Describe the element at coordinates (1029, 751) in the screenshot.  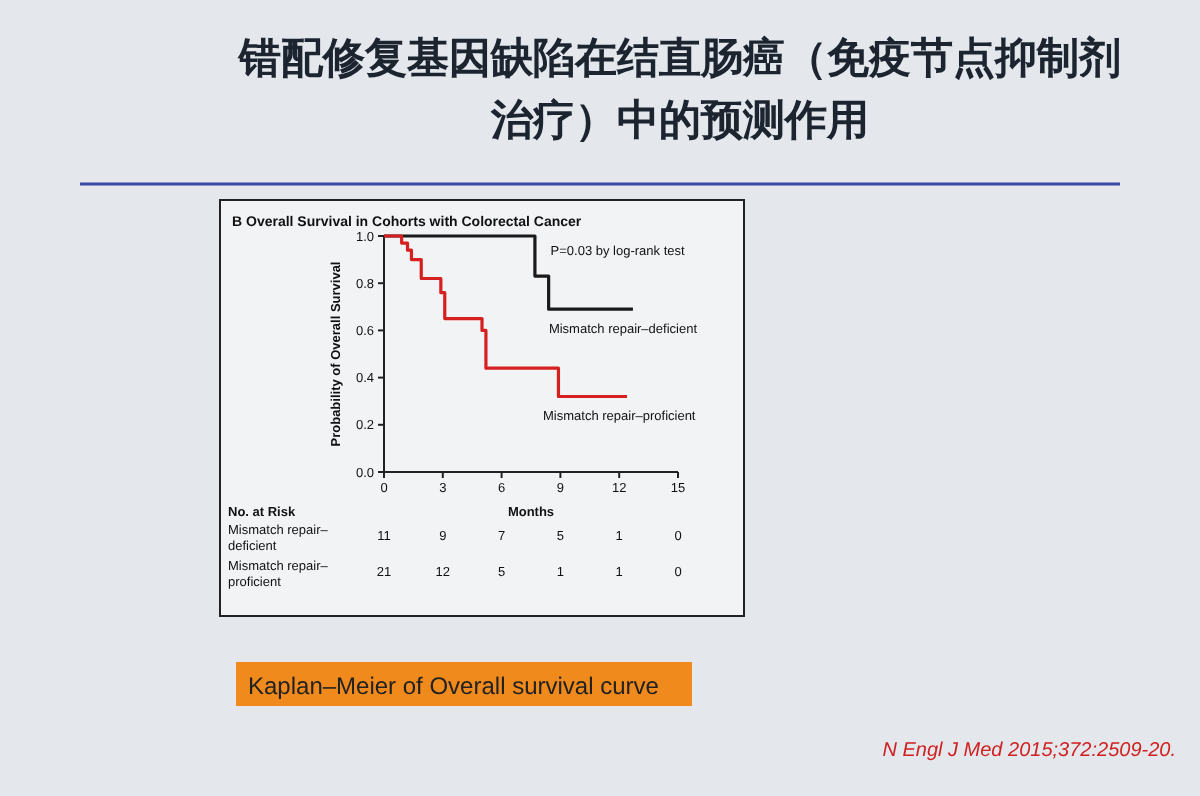
I see `text: N Engl J Med 2015;372:2509-20.` at that location.